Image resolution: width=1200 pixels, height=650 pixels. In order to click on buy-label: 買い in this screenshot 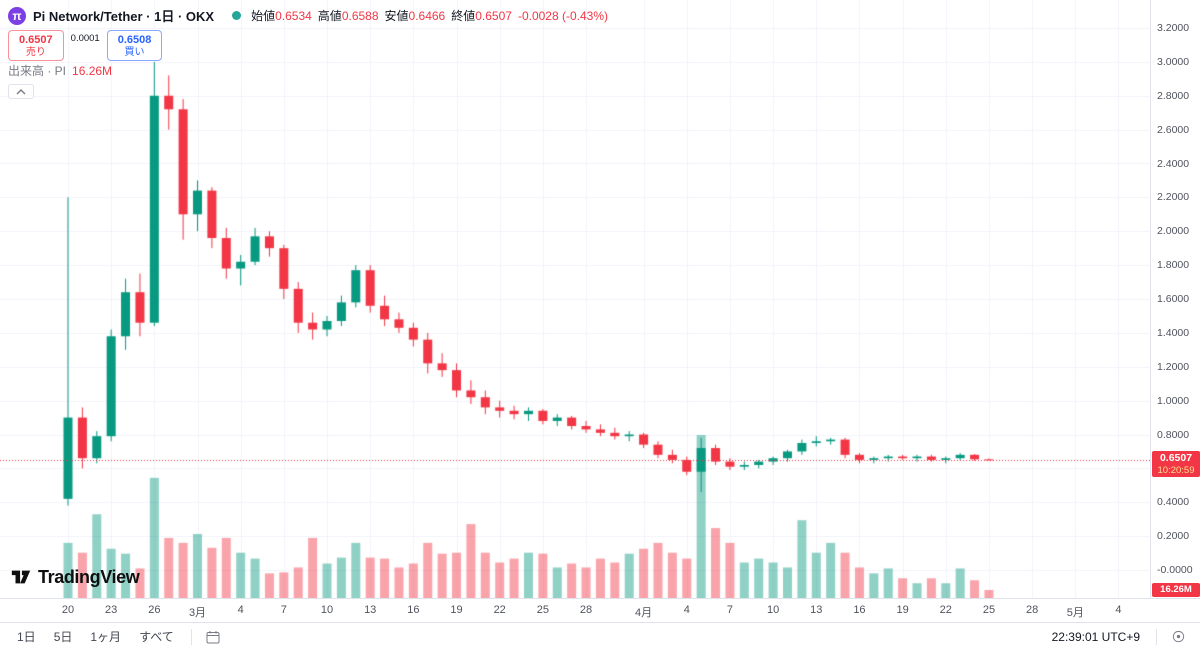, I will do `click(134, 52)`.